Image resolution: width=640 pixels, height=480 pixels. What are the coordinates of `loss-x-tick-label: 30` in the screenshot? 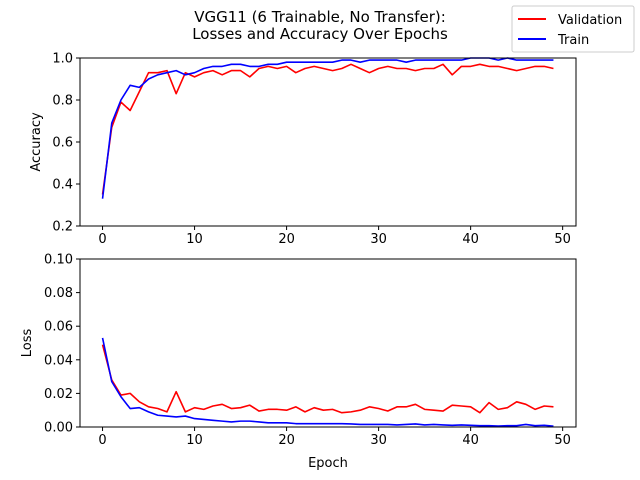 It's located at (378, 440).